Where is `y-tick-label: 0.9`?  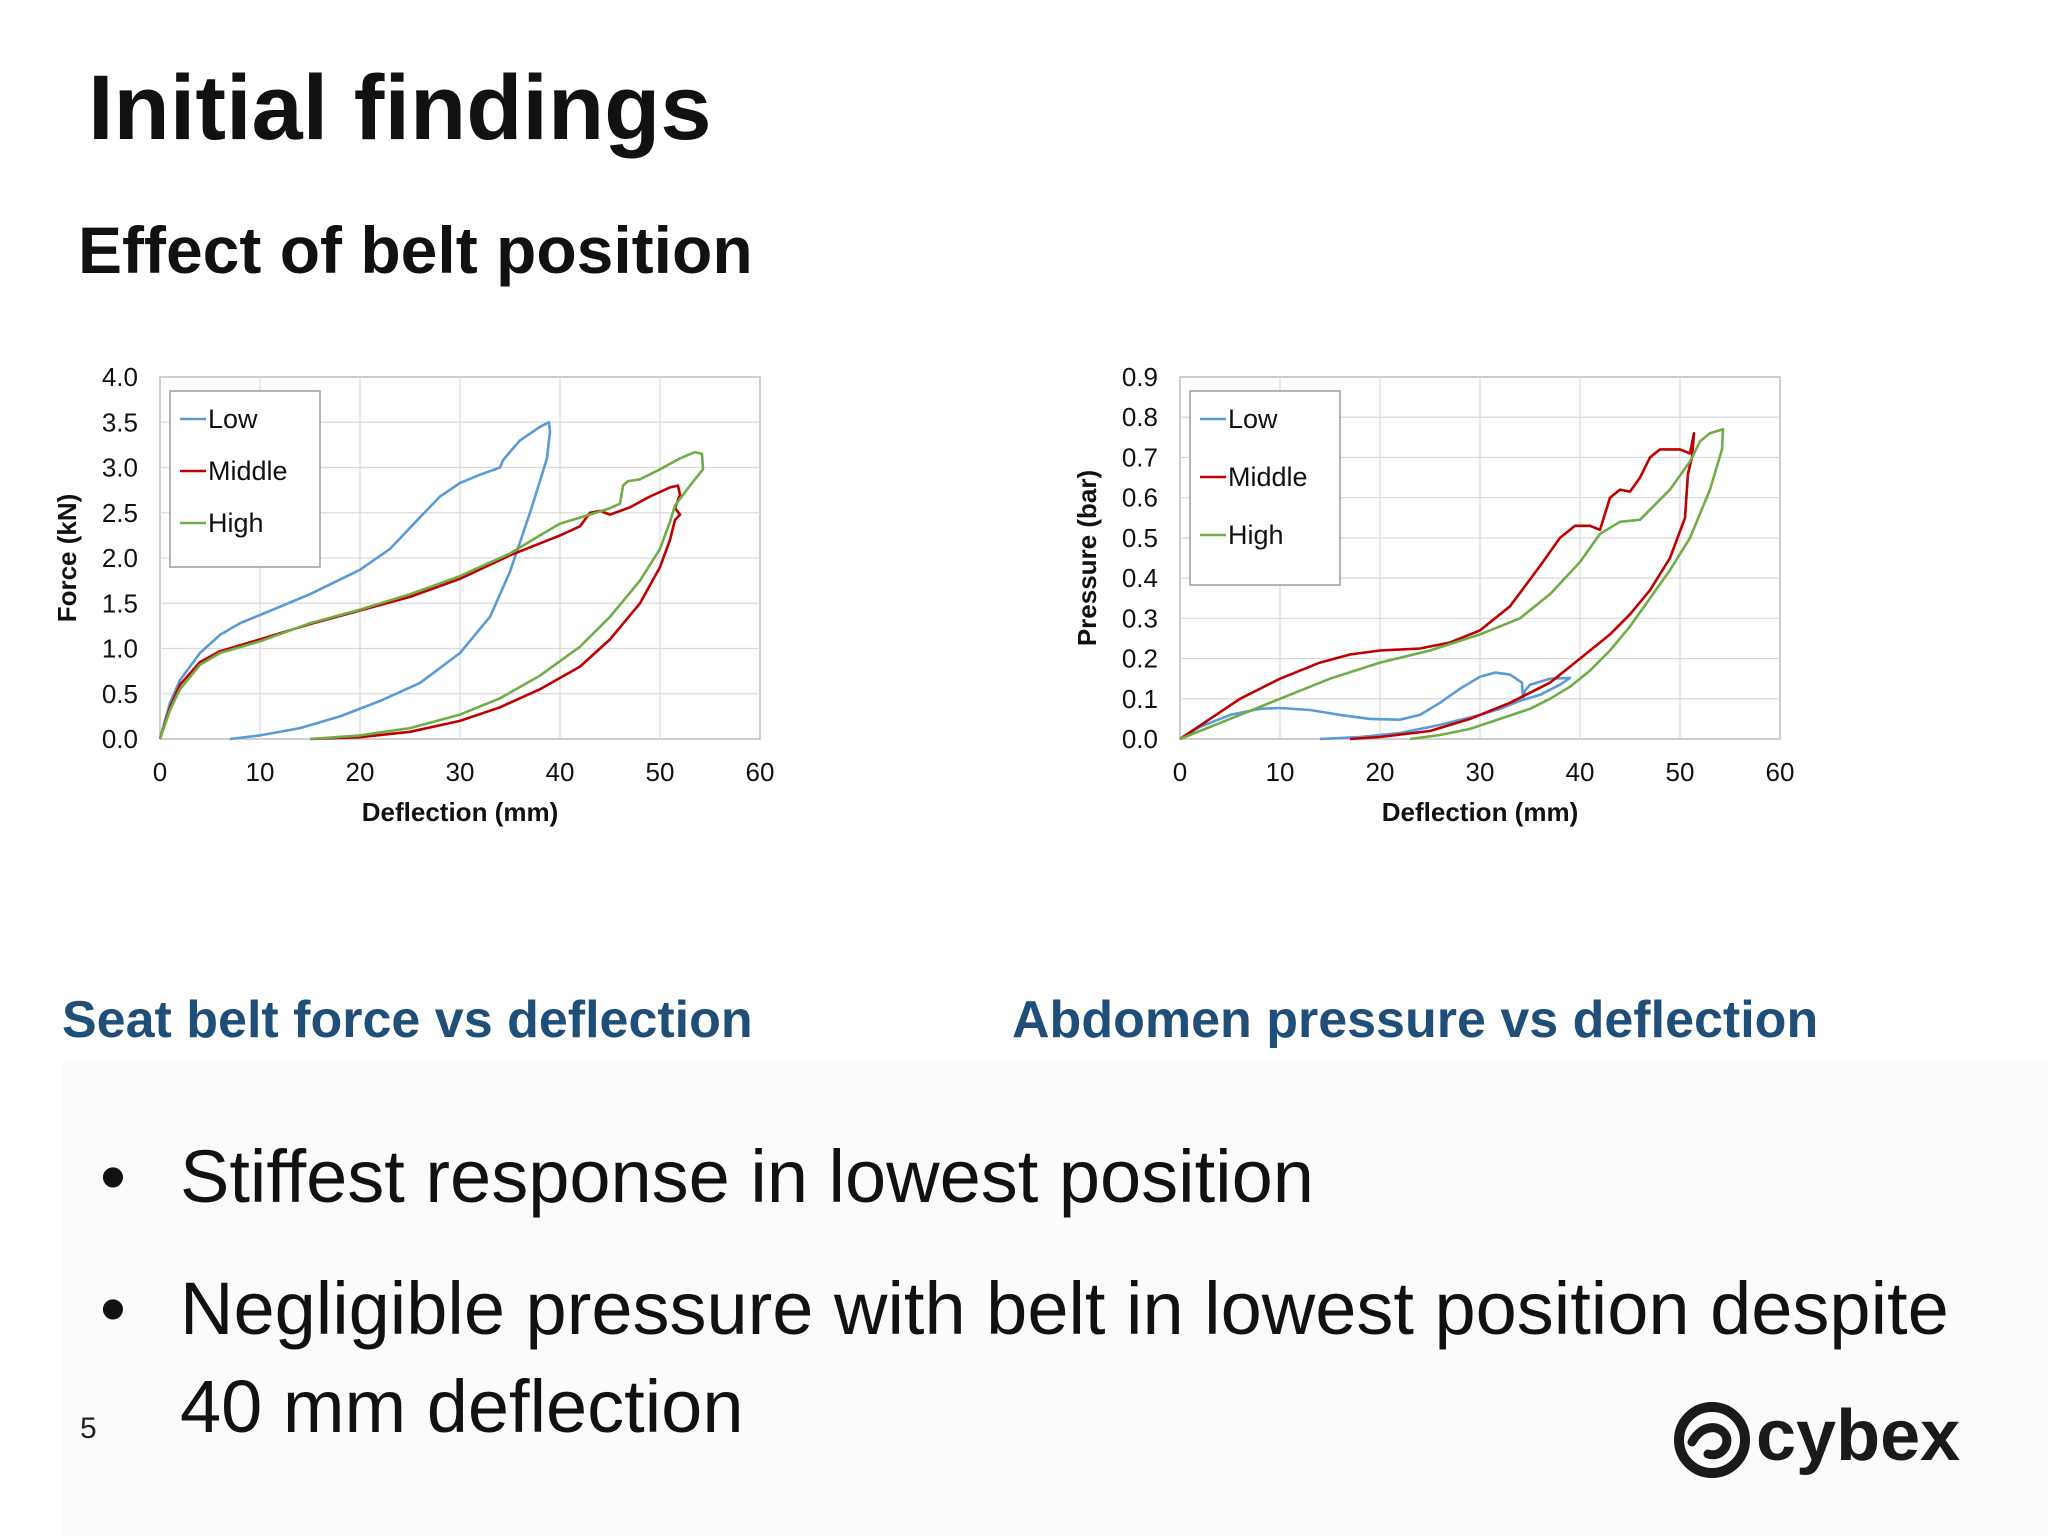
y-tick-label: 0.9 is located at coordinates (1140, 377).